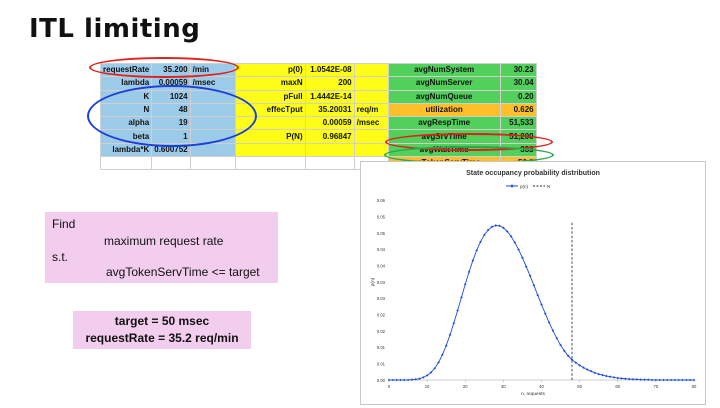 This screenshot has width=720, height=408. Describe the element at coordinates (381, 265) in the screenshot. I see `y-tick-label: 0.04` at that location.